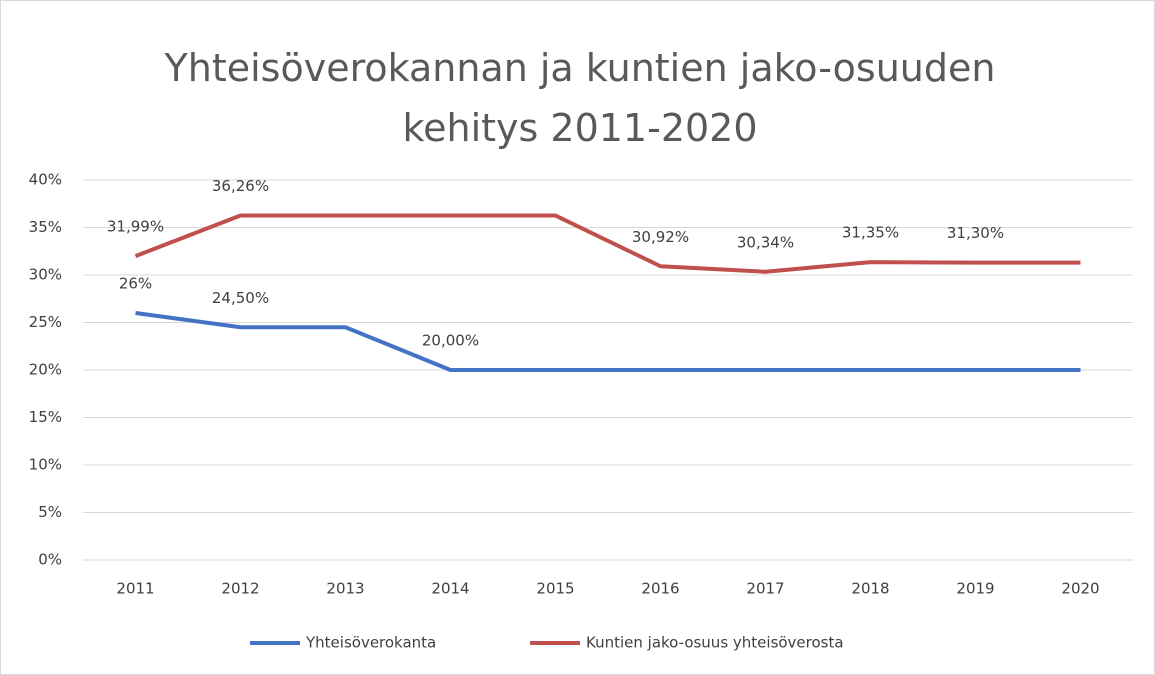 The image size is (1155, 675). What do you see at coordinates (45, 370) in the screenshot?
I see `y-tick-label: 20%` at bounding box center [45, 370].